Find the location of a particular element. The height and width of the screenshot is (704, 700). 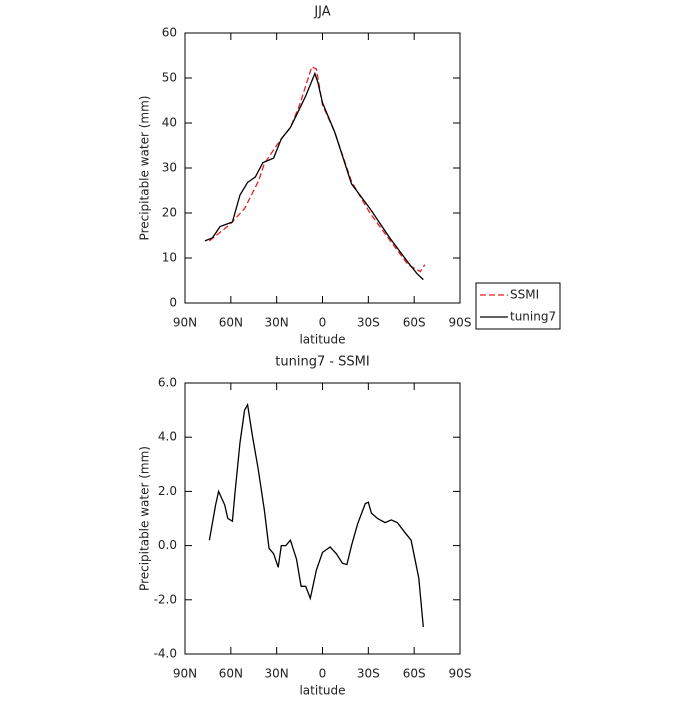

y-tick-label: 4.0 is located at coordinates (167, 437).